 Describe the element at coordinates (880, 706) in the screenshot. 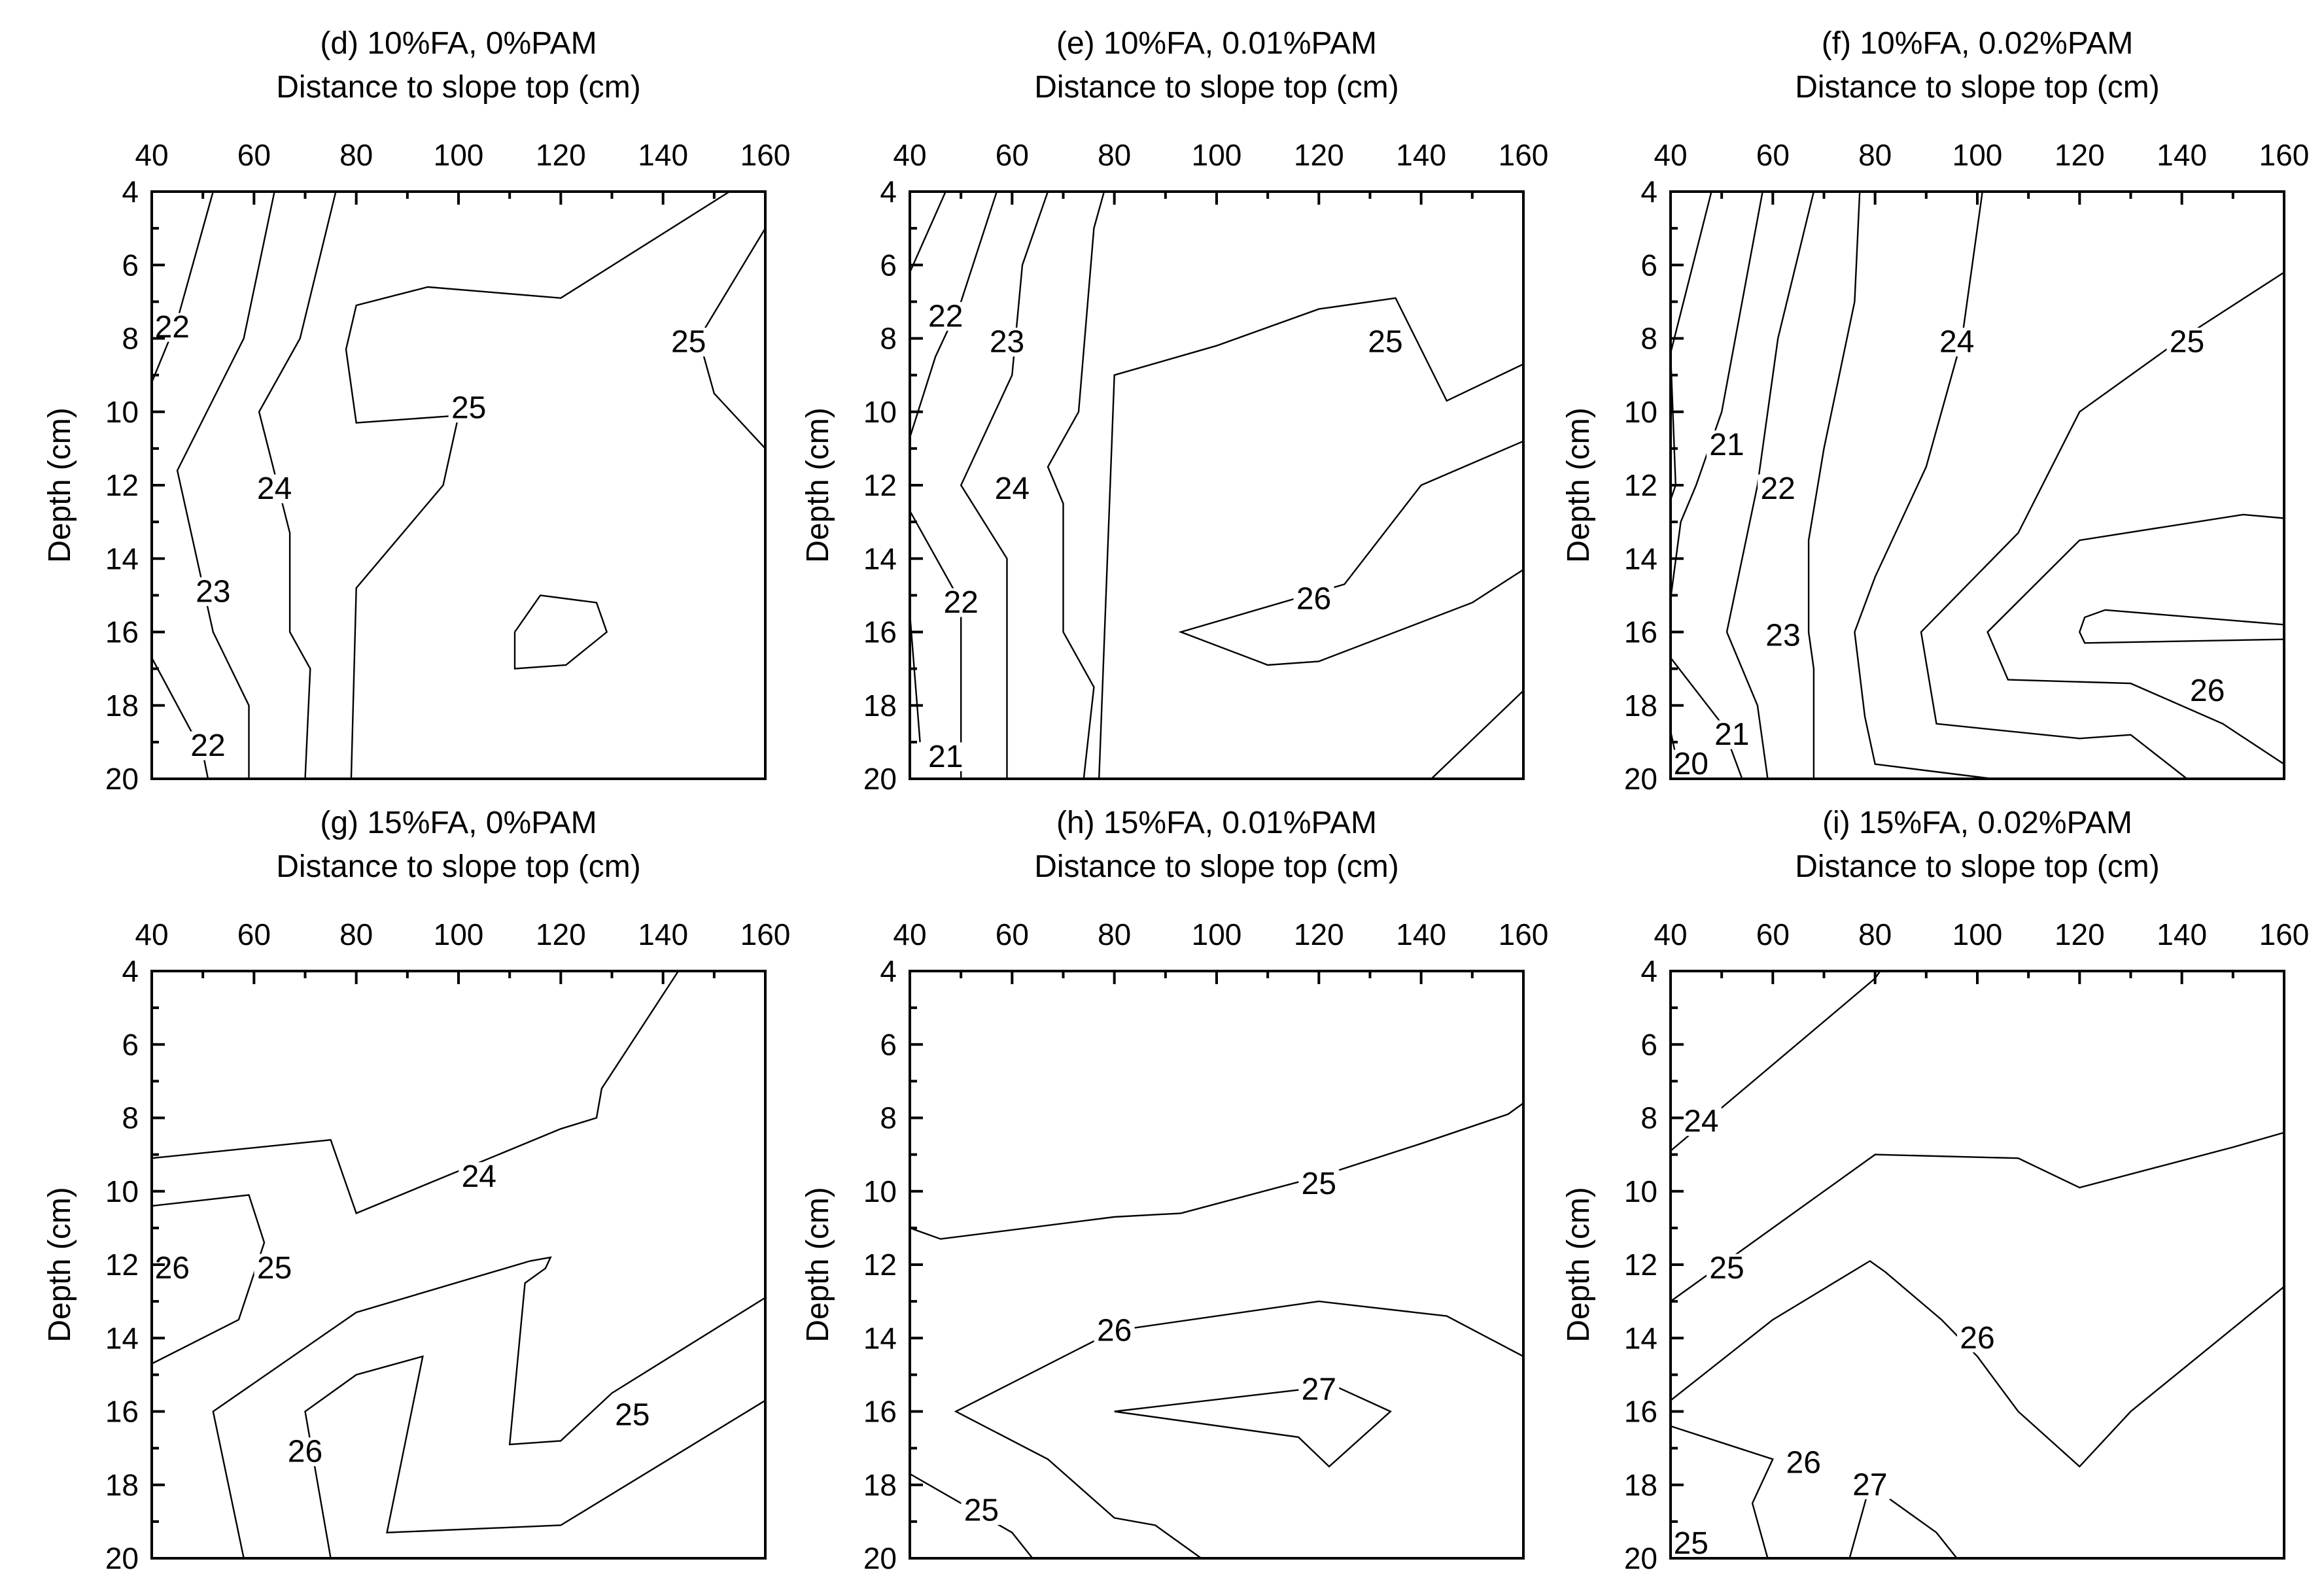

I see `panel-2-ytick-label-18: 18` at that location.